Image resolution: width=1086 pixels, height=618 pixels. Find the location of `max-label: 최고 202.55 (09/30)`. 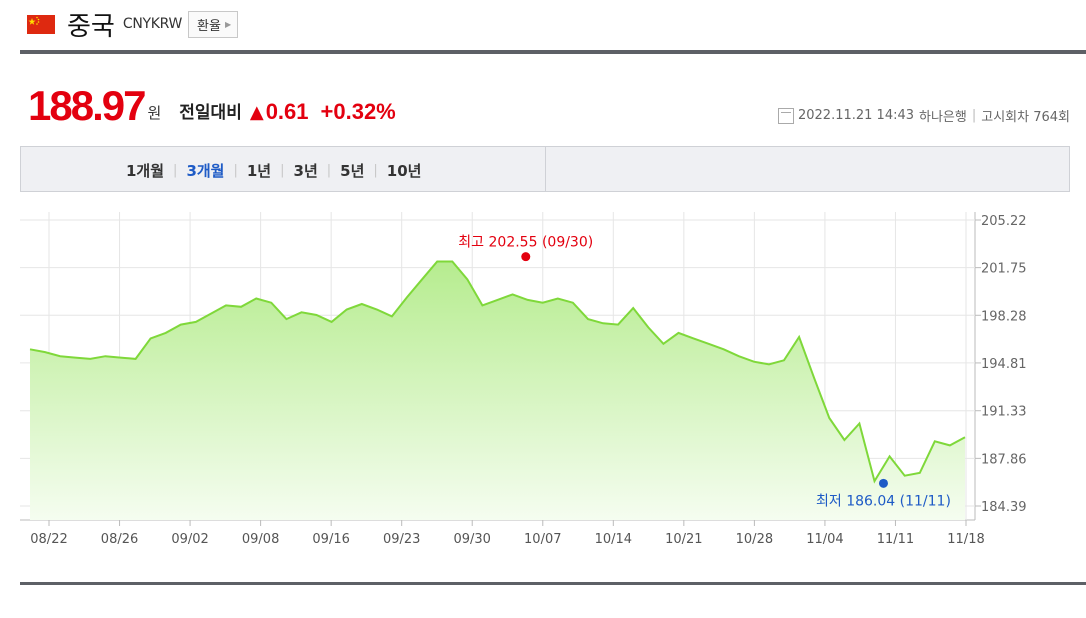

max-label: 최고 202.55 (09/30) is located at coordinates (525, 243).